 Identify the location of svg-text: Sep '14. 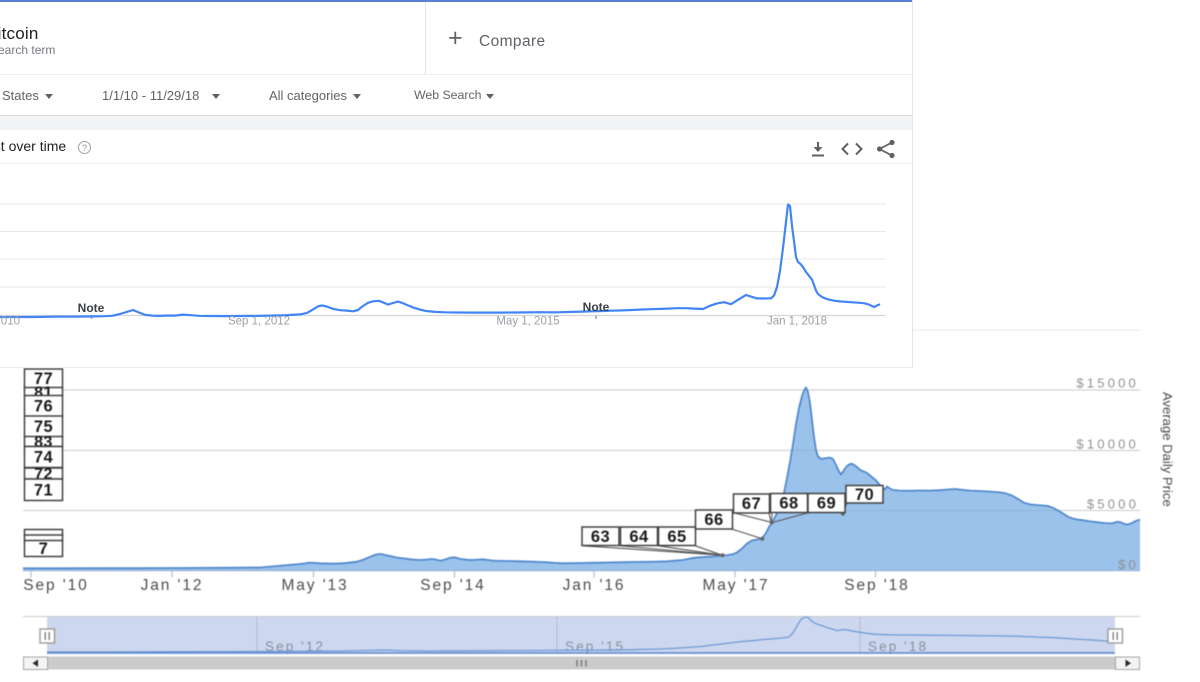
(452, 585).